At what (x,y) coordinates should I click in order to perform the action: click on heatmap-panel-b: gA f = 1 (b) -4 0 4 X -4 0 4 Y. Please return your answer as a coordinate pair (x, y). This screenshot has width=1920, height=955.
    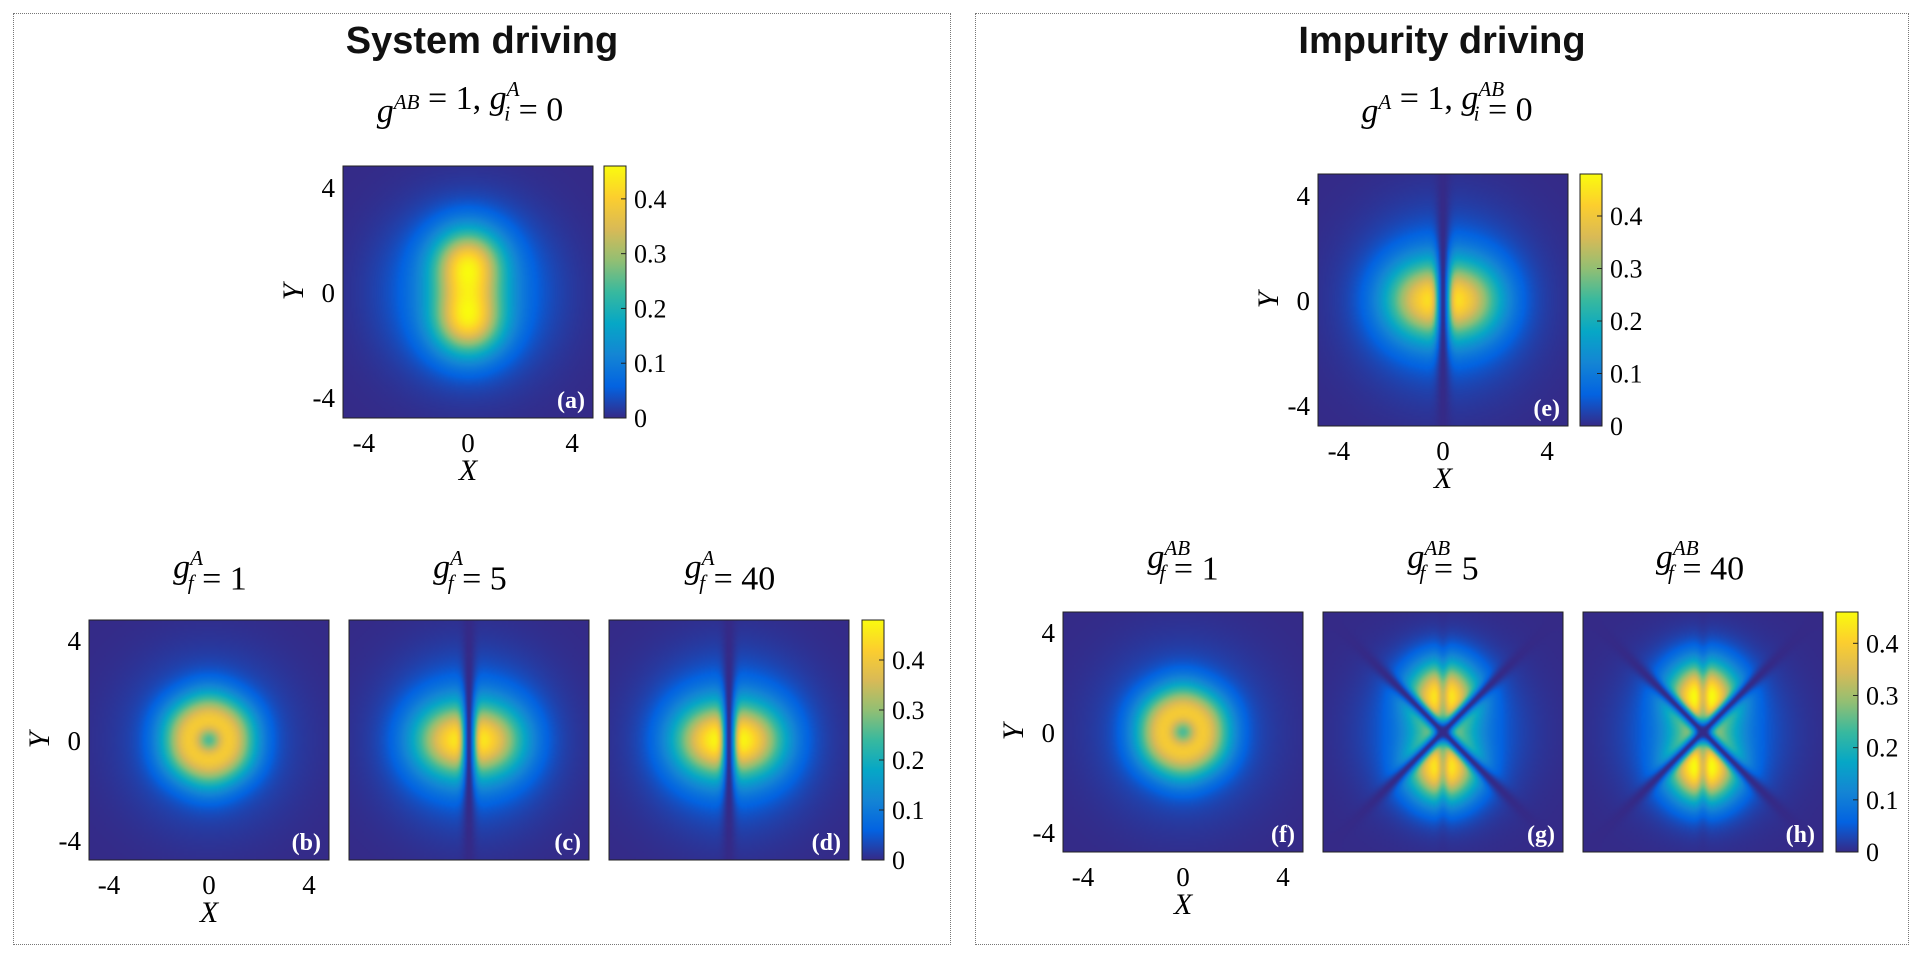
    Looking at the image, I should click on (176, 737).